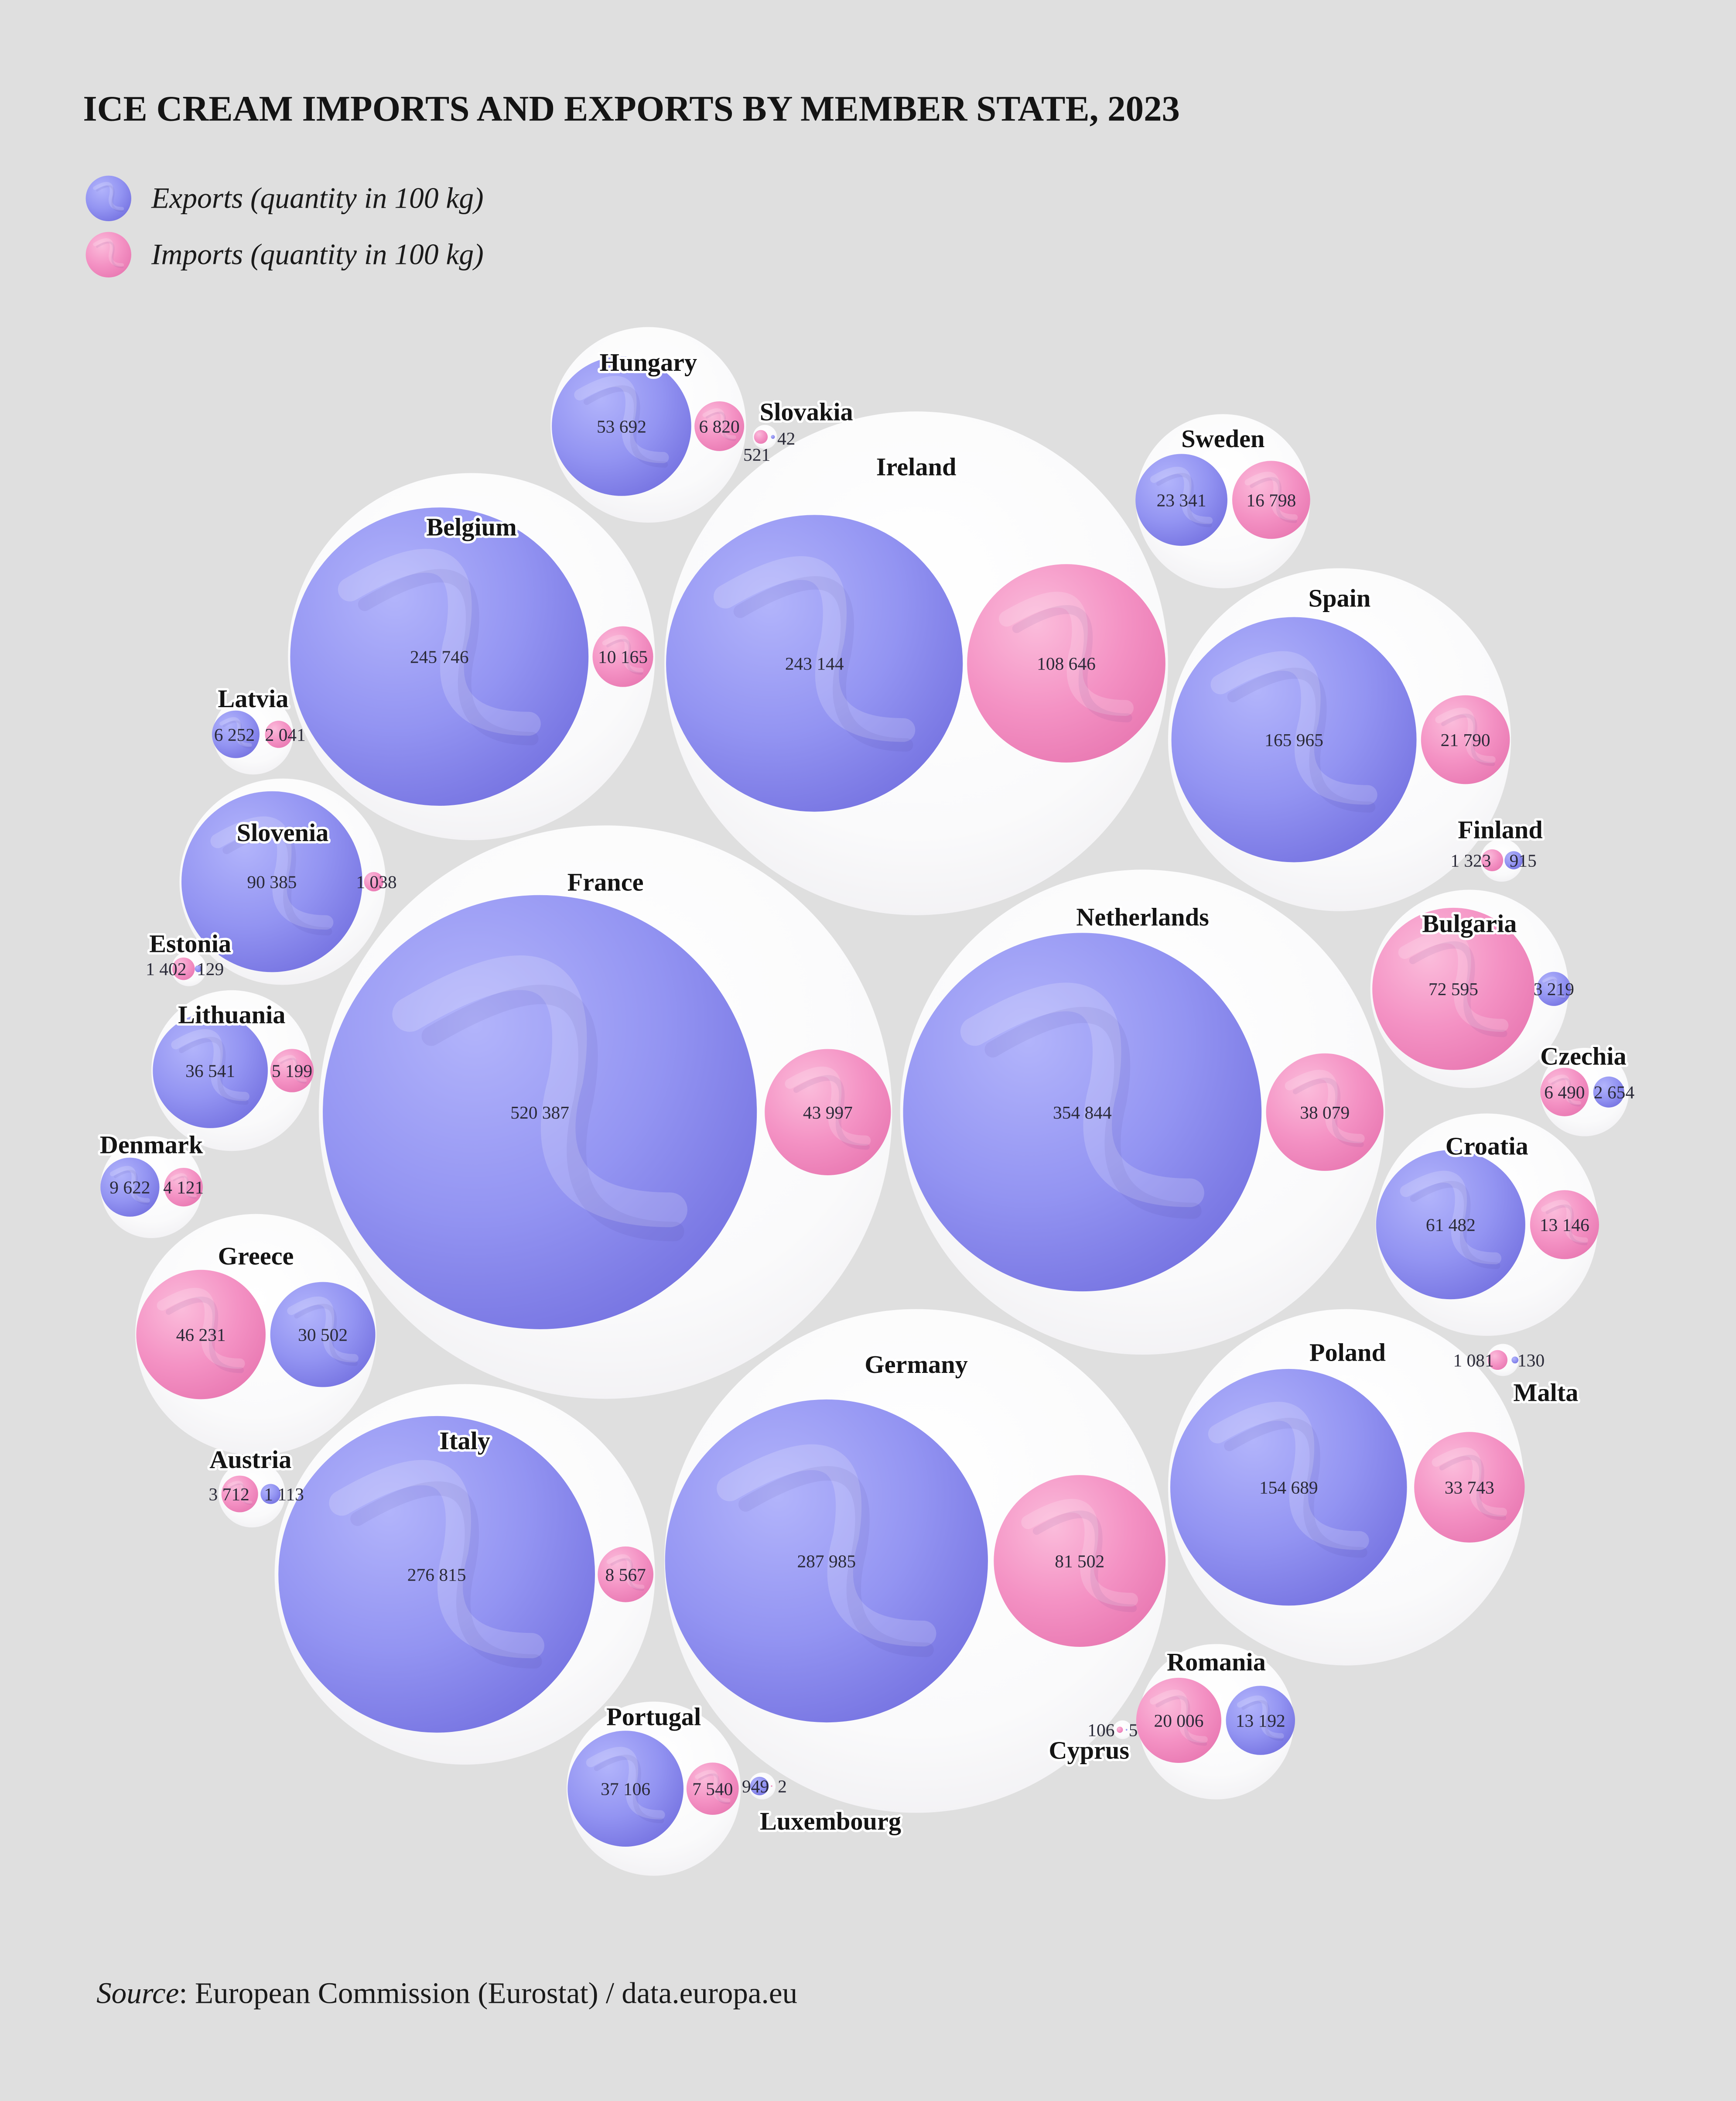 The width and height of the screenshot is (1736, 2101). Describe the element at coordinates (1554, 989) in the screenshot. I see `exports-value-bulgaria: 3 219` at that location.